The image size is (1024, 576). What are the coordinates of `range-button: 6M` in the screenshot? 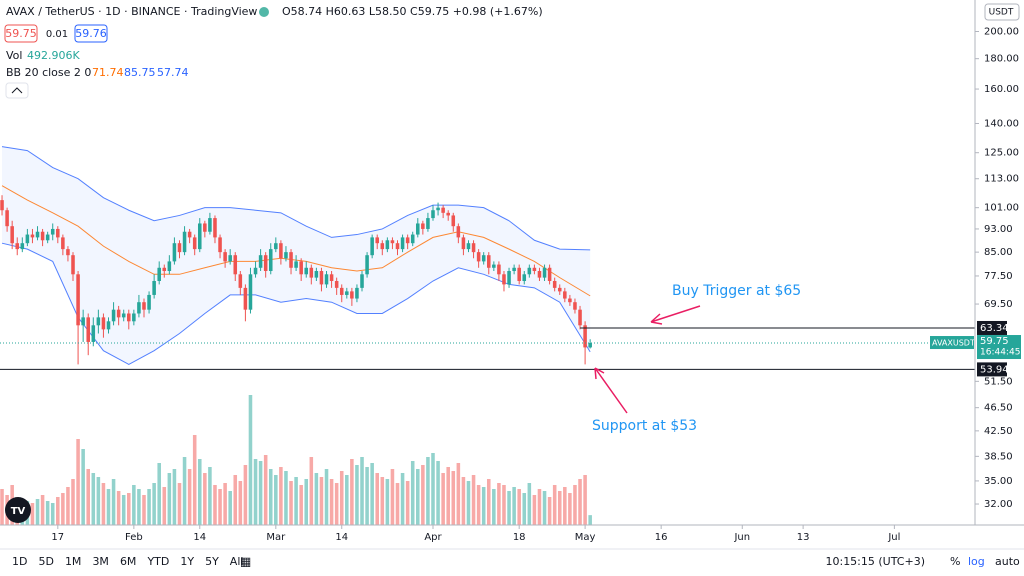 It's located at (128, 561).